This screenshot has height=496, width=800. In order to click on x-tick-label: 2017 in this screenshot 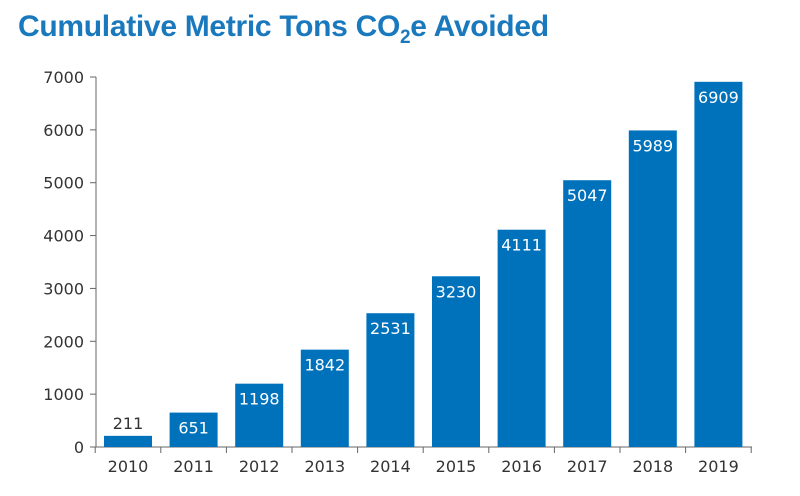, I will do `click(587, 466)`.